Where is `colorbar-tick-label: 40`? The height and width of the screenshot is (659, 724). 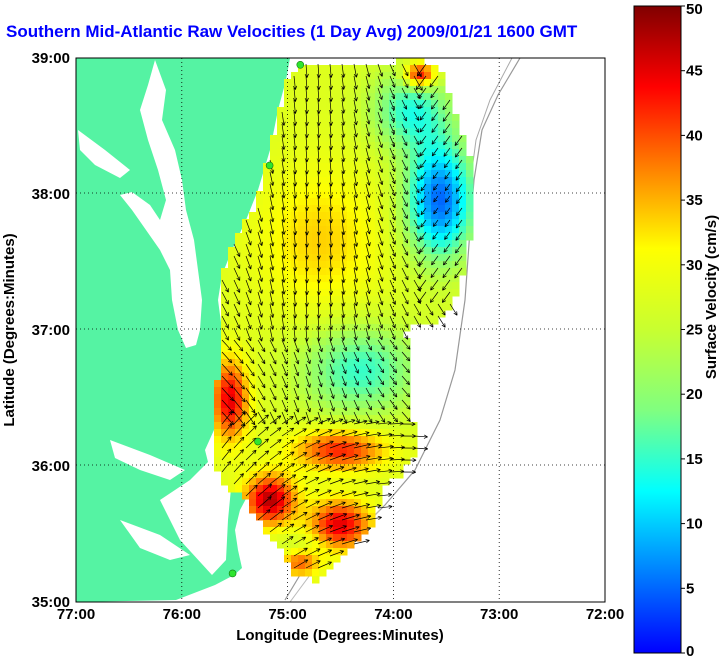 colorbar-tick-label: 40 is located at coordinates (694, 135).